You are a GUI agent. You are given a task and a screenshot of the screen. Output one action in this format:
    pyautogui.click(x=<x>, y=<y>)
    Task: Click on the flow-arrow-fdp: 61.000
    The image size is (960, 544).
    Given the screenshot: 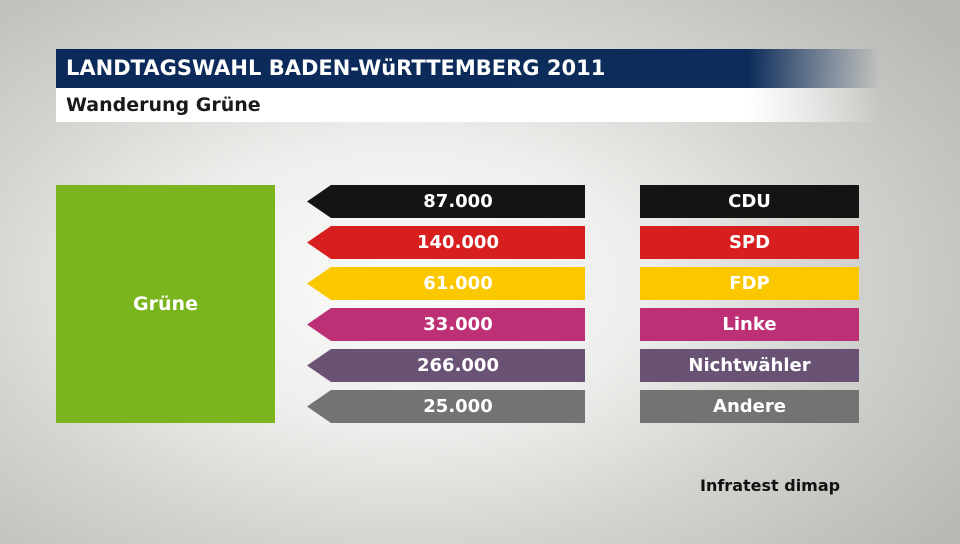 What is the action you would take?
    pyautogui.click(x=446, y=283)
    